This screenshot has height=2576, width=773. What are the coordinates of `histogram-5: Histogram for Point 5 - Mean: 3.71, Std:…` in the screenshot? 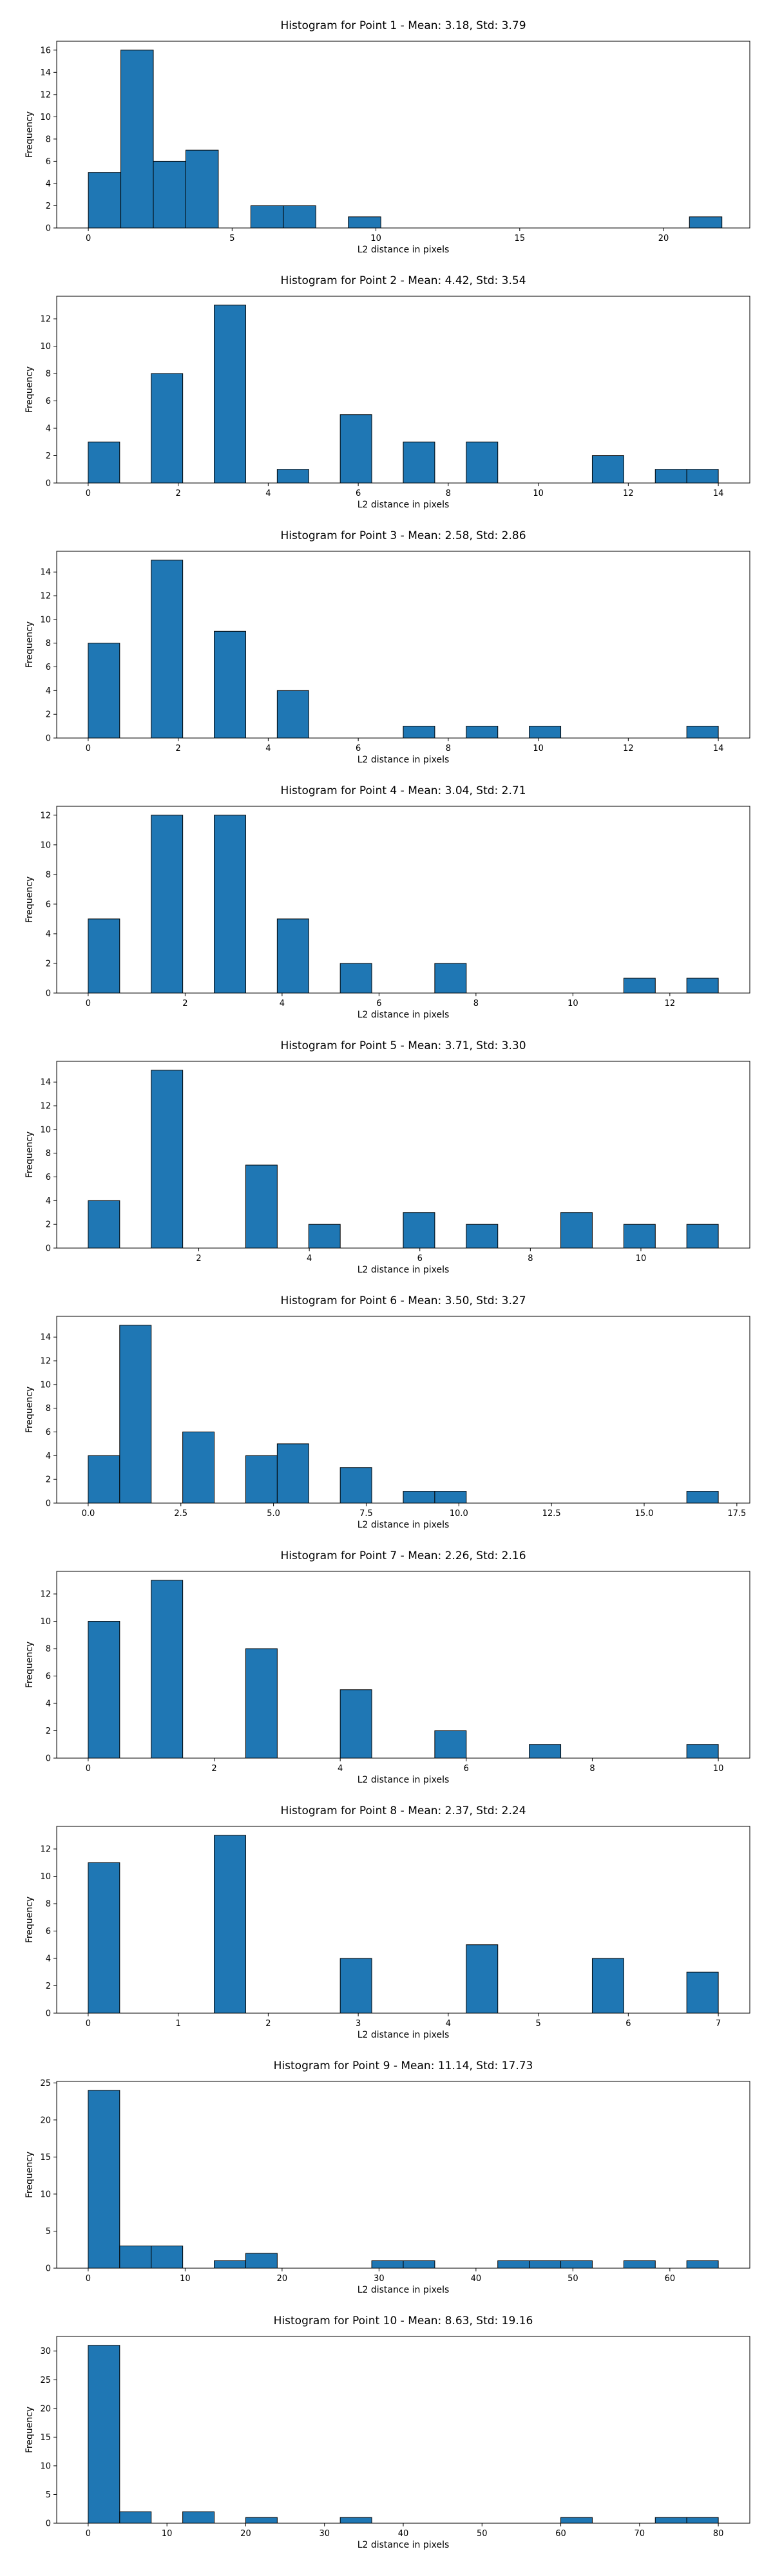 It's located at (387, 1157).